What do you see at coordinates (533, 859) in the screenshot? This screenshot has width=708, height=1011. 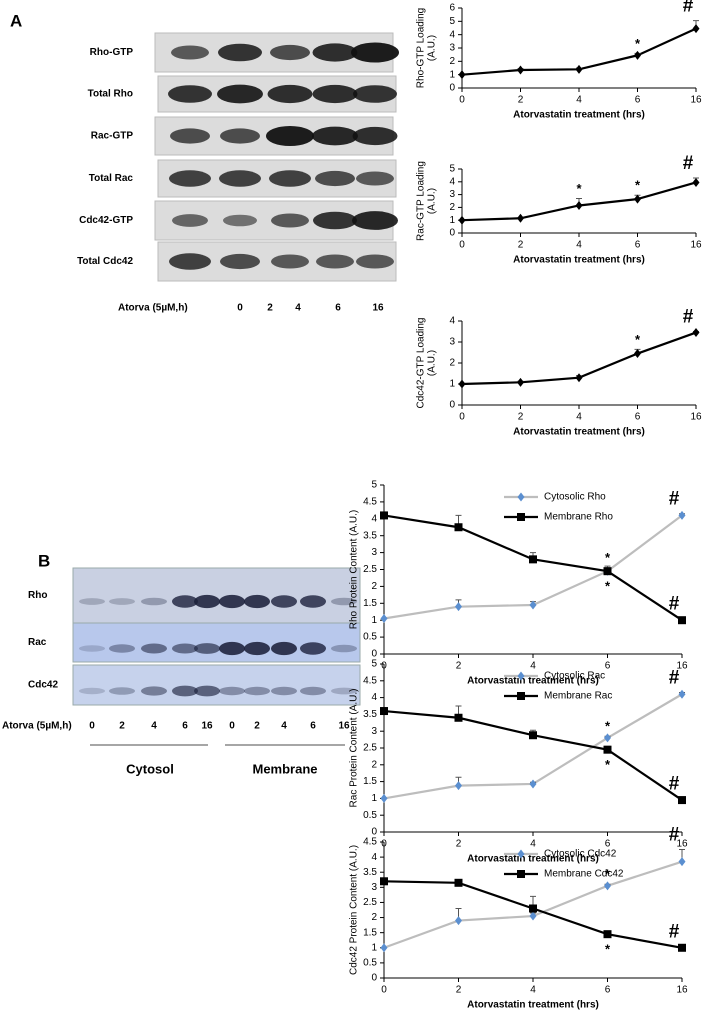 I see `x-axis-label: Atorvastatin treatment (hrs)` at bounding box center [533, 859].